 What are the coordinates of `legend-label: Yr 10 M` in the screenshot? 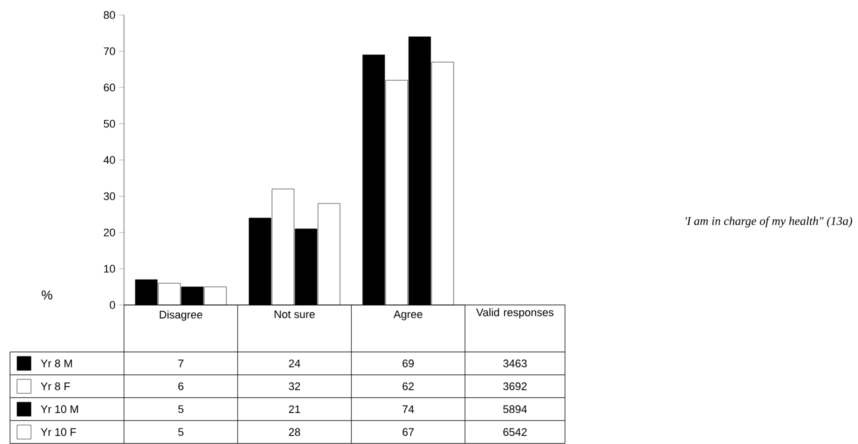 It's located at (59, 409).